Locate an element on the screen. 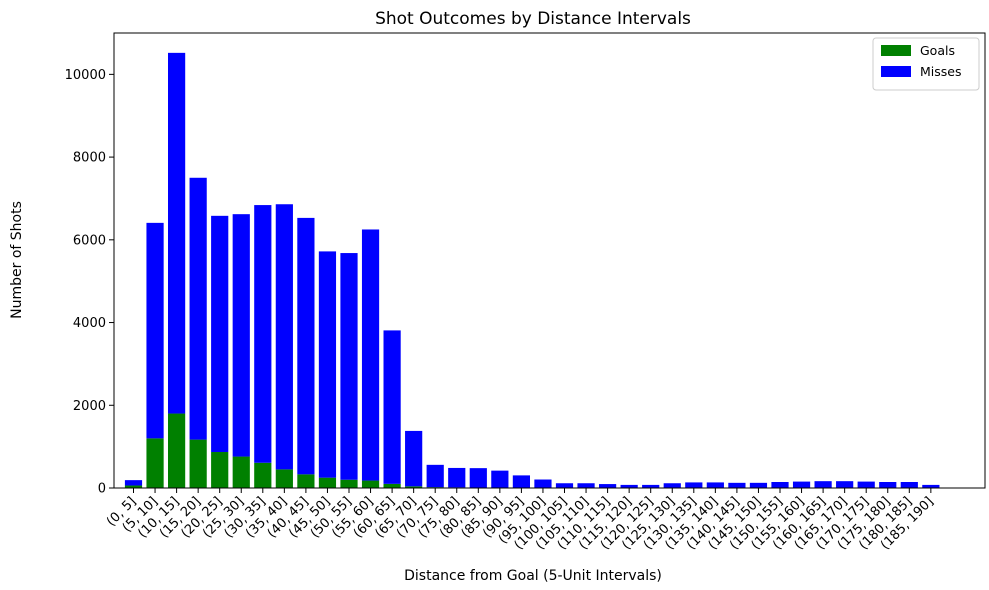 The width and height of the screenshot is (989, 590). y-tick-label: 4000 is located at coordinates (89, 323).